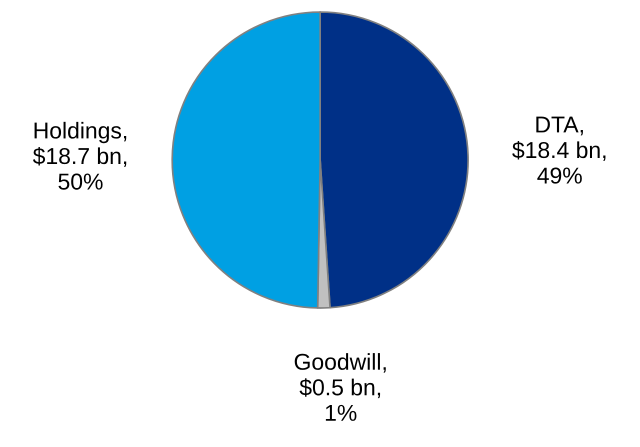 Image resolution: width=640 pixels, height=447 pixels. I want to click on slice-label: DTA, $18.4 bn, 49%, so click(559, 150).